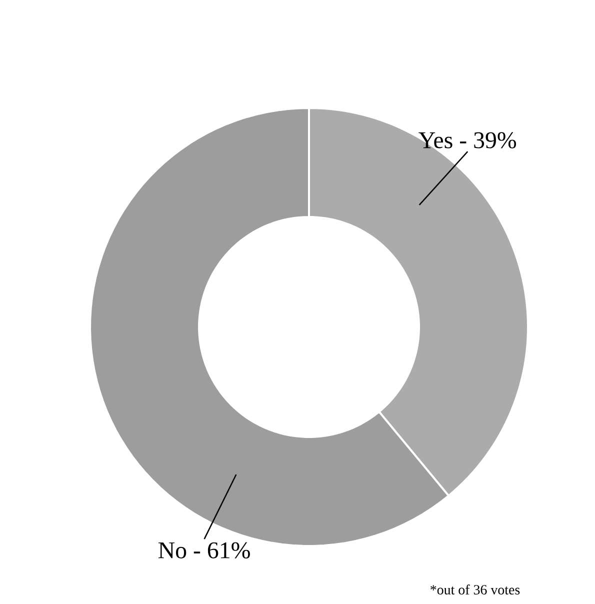  What do you see at coordinates (467, 140) in the screenshot?
I see `slice-label: Yes - 39%` at bounding box center [467, 140].